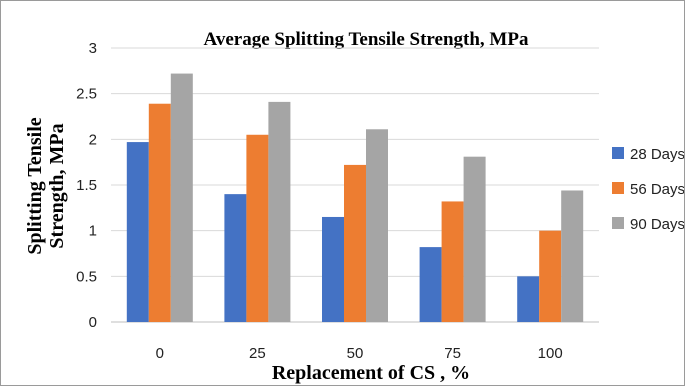 Image resolution: width=685 pixels, height=386 pixels. Describe the element at coordinates (657, 224) in the screenshot. I see `legend-label: 90 Days` at that location.